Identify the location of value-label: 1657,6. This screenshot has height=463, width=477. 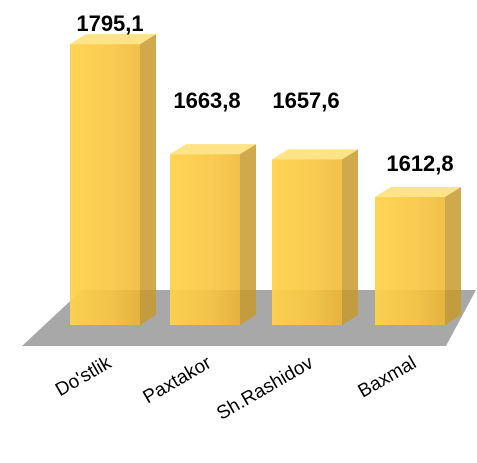
(305, 100).